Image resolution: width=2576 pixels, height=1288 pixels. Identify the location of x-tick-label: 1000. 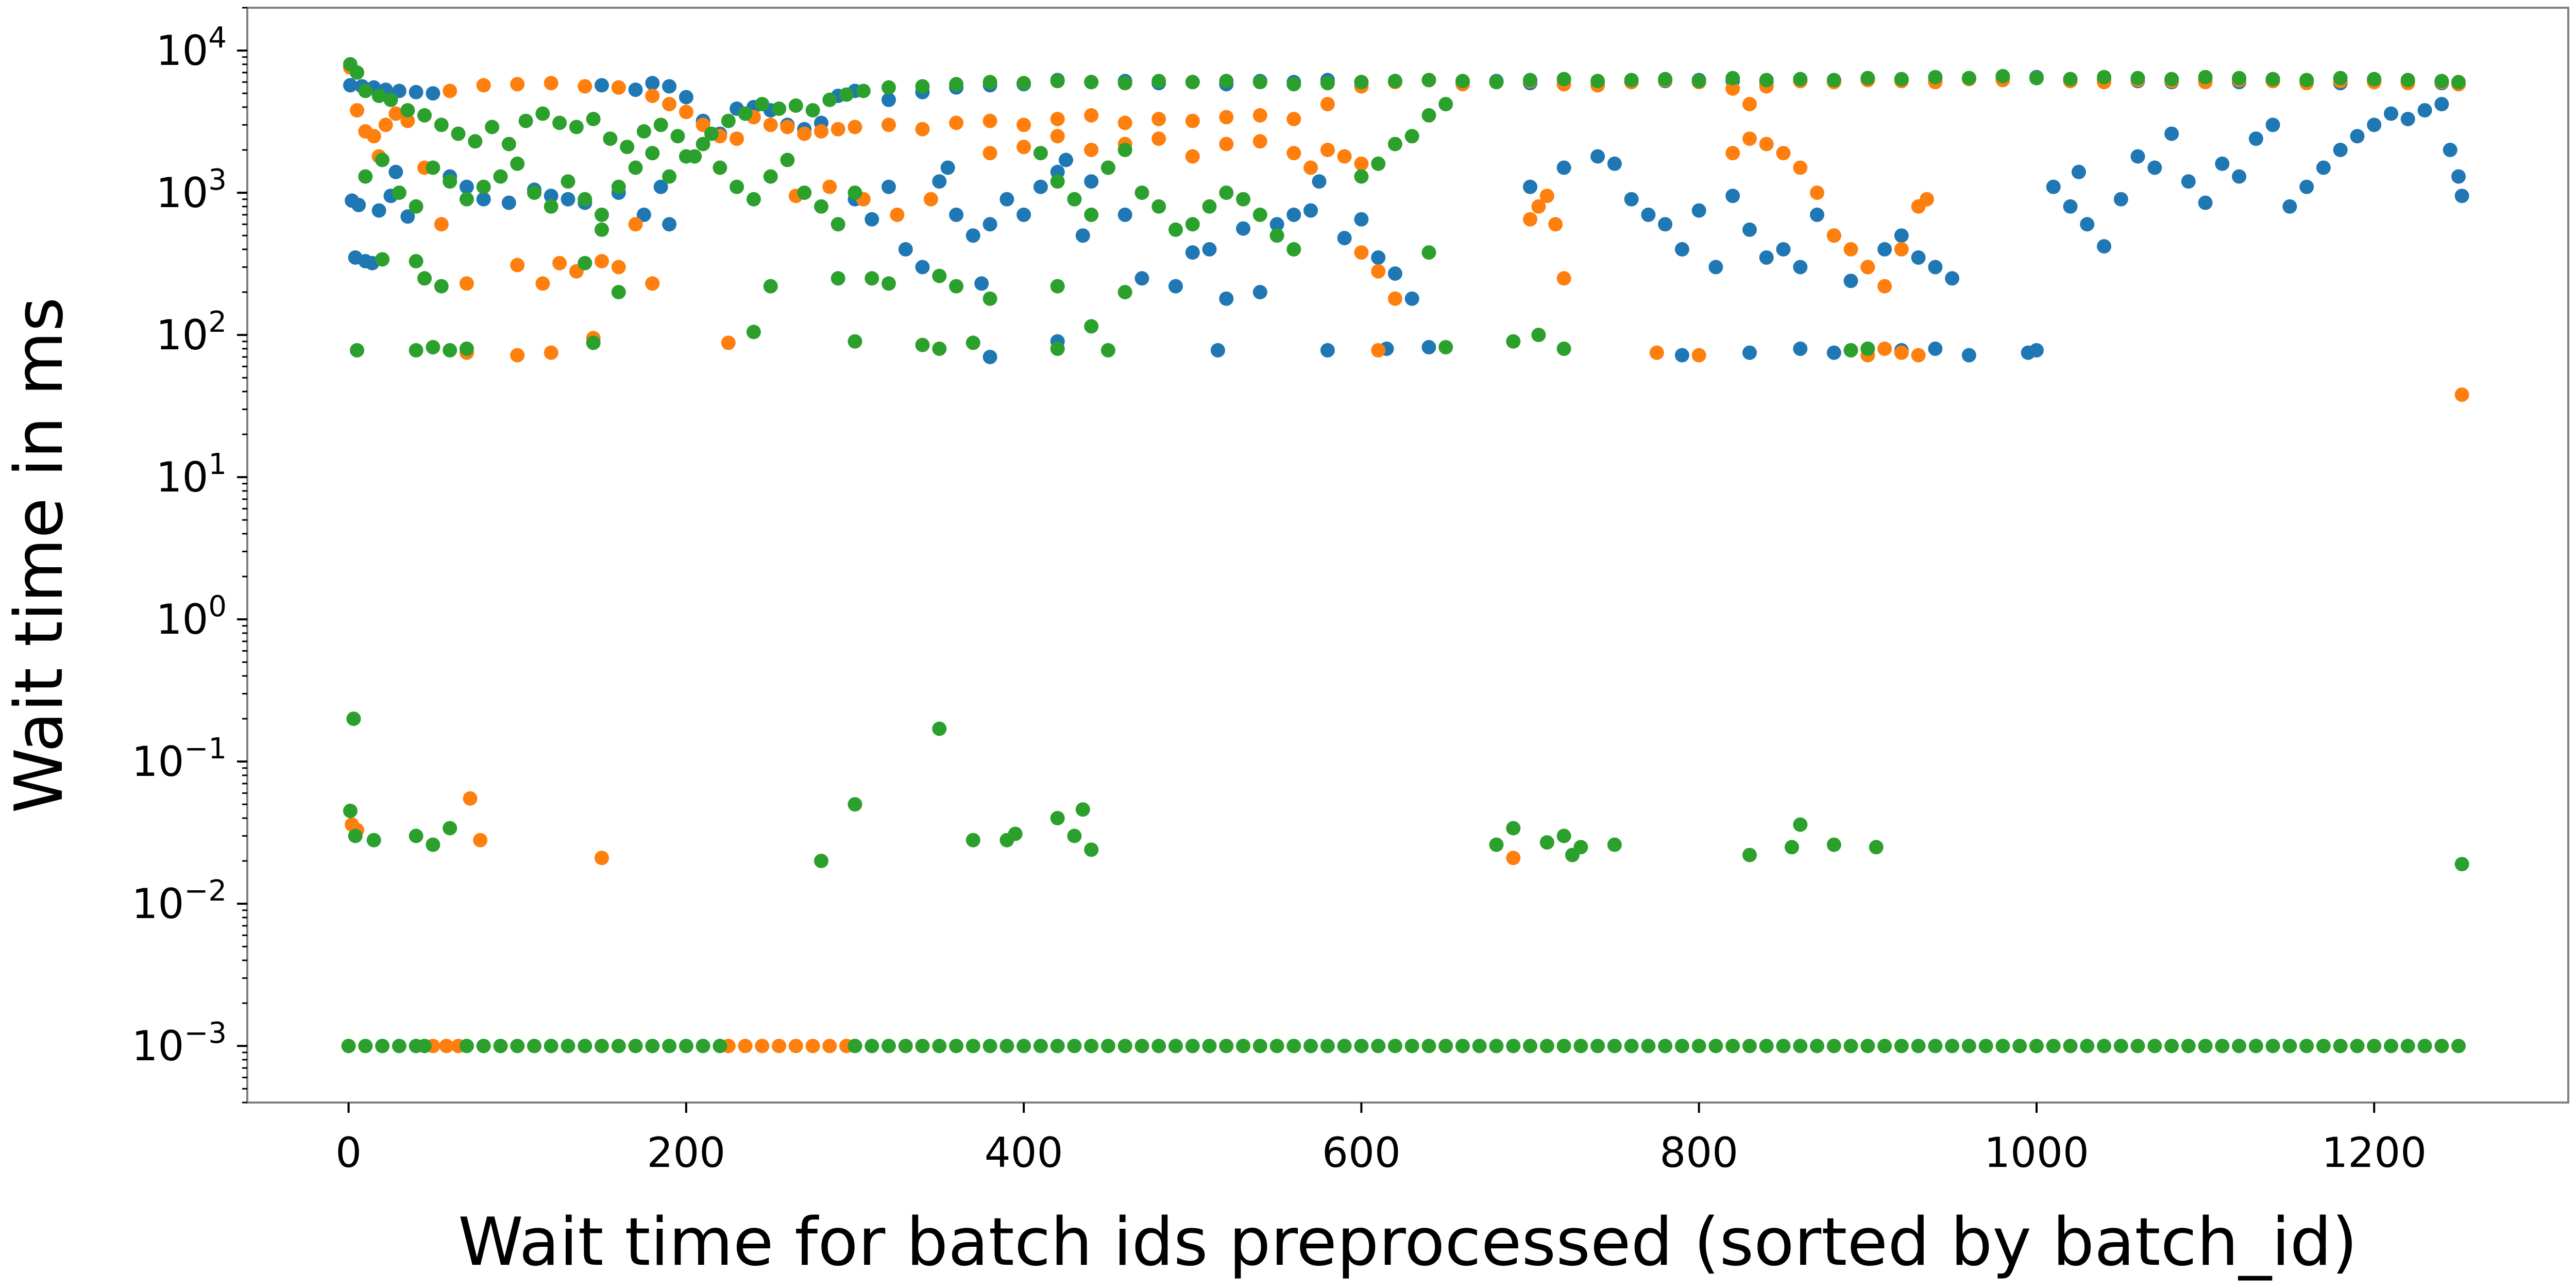
(2036, 1153).